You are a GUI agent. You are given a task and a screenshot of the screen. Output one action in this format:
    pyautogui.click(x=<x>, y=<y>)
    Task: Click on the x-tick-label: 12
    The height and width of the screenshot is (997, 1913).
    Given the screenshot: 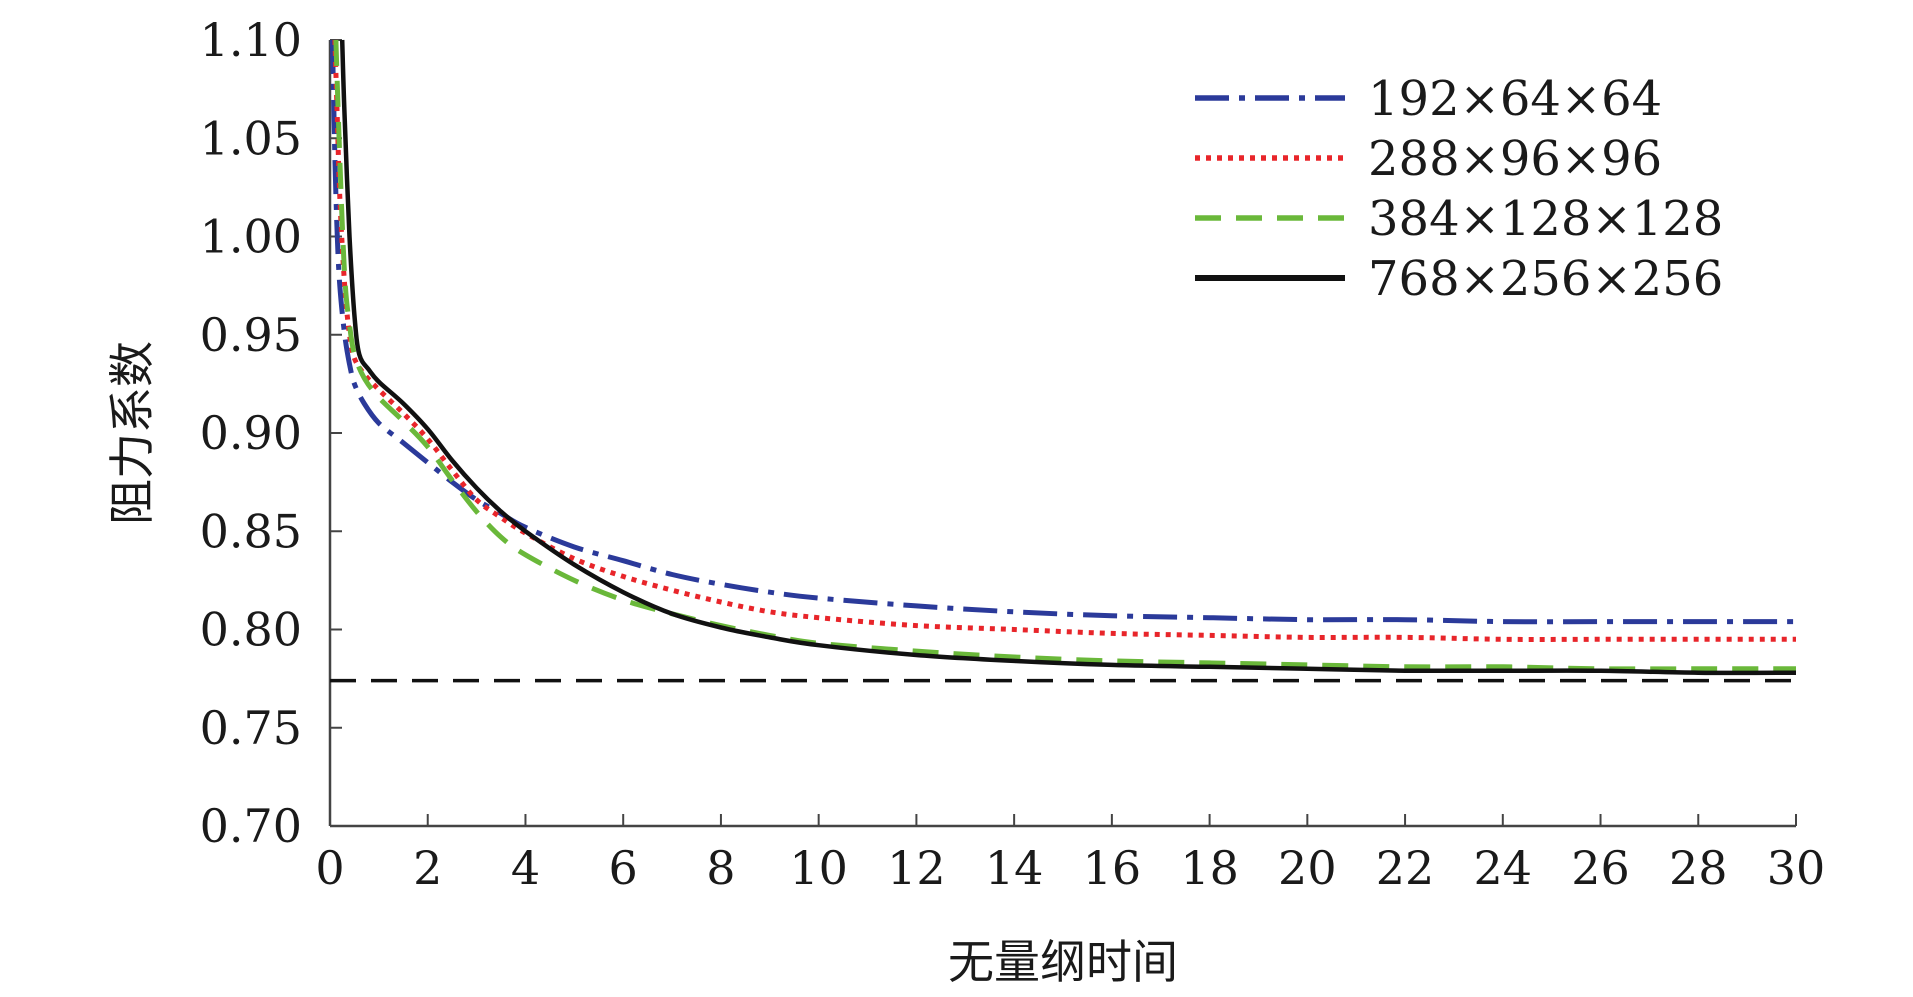 What is the action you would take?
    pyautogui.click(x=916, y=868)
    